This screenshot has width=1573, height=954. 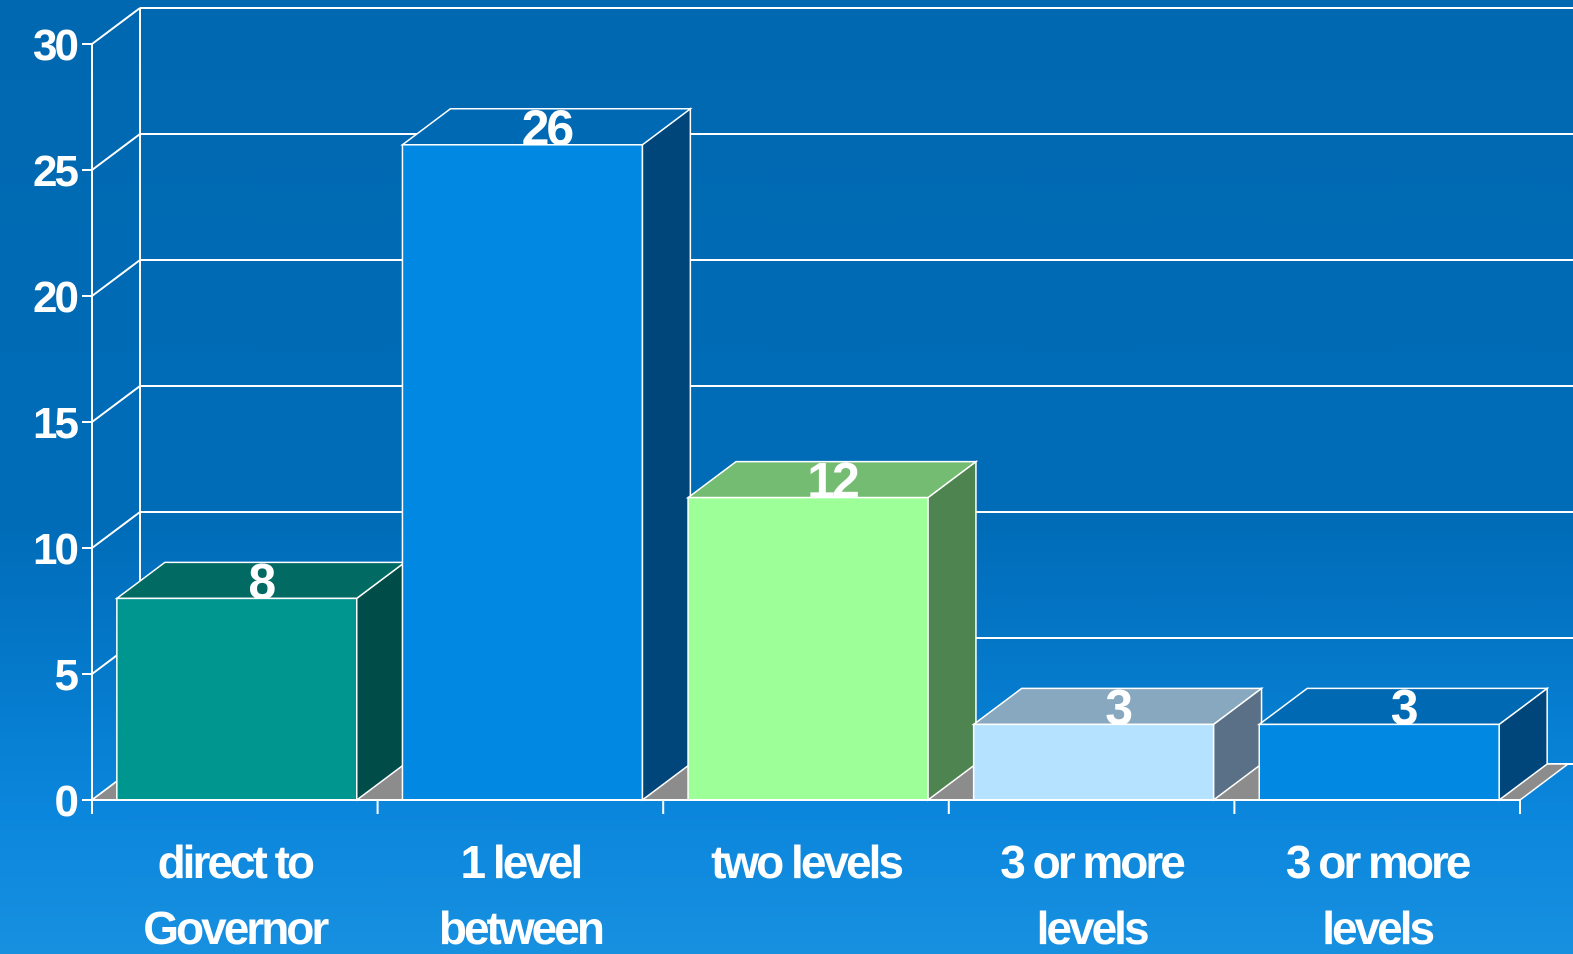 What do you see at coordinates (806, 862) in the screenshot?
I see `x-category-label: two levels` at bounding box center [806, 862].